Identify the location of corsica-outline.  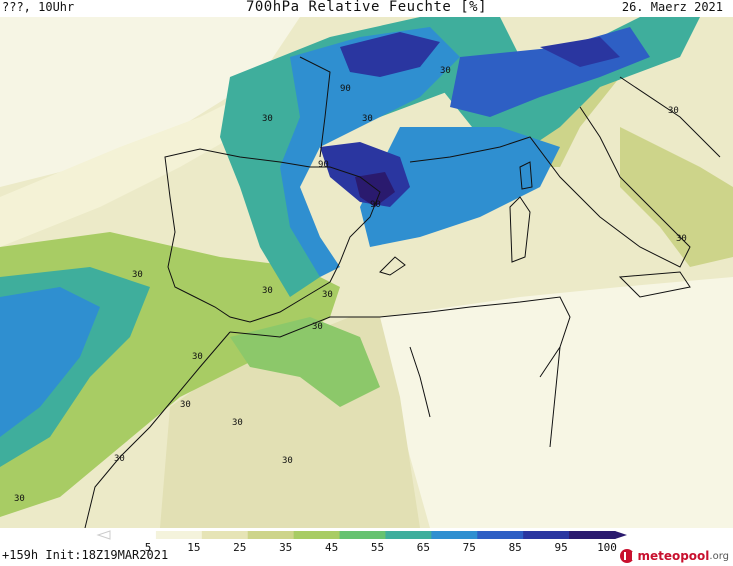
(526, 175).